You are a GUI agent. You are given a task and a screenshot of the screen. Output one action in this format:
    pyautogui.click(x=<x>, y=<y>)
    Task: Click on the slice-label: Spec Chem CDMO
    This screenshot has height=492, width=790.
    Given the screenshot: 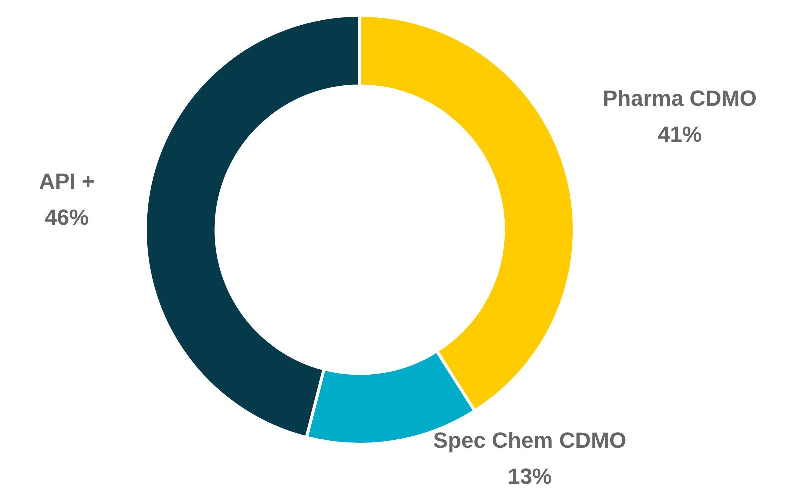 What is the action you would take?
    pyautogui.click(x=530, y=441)
    